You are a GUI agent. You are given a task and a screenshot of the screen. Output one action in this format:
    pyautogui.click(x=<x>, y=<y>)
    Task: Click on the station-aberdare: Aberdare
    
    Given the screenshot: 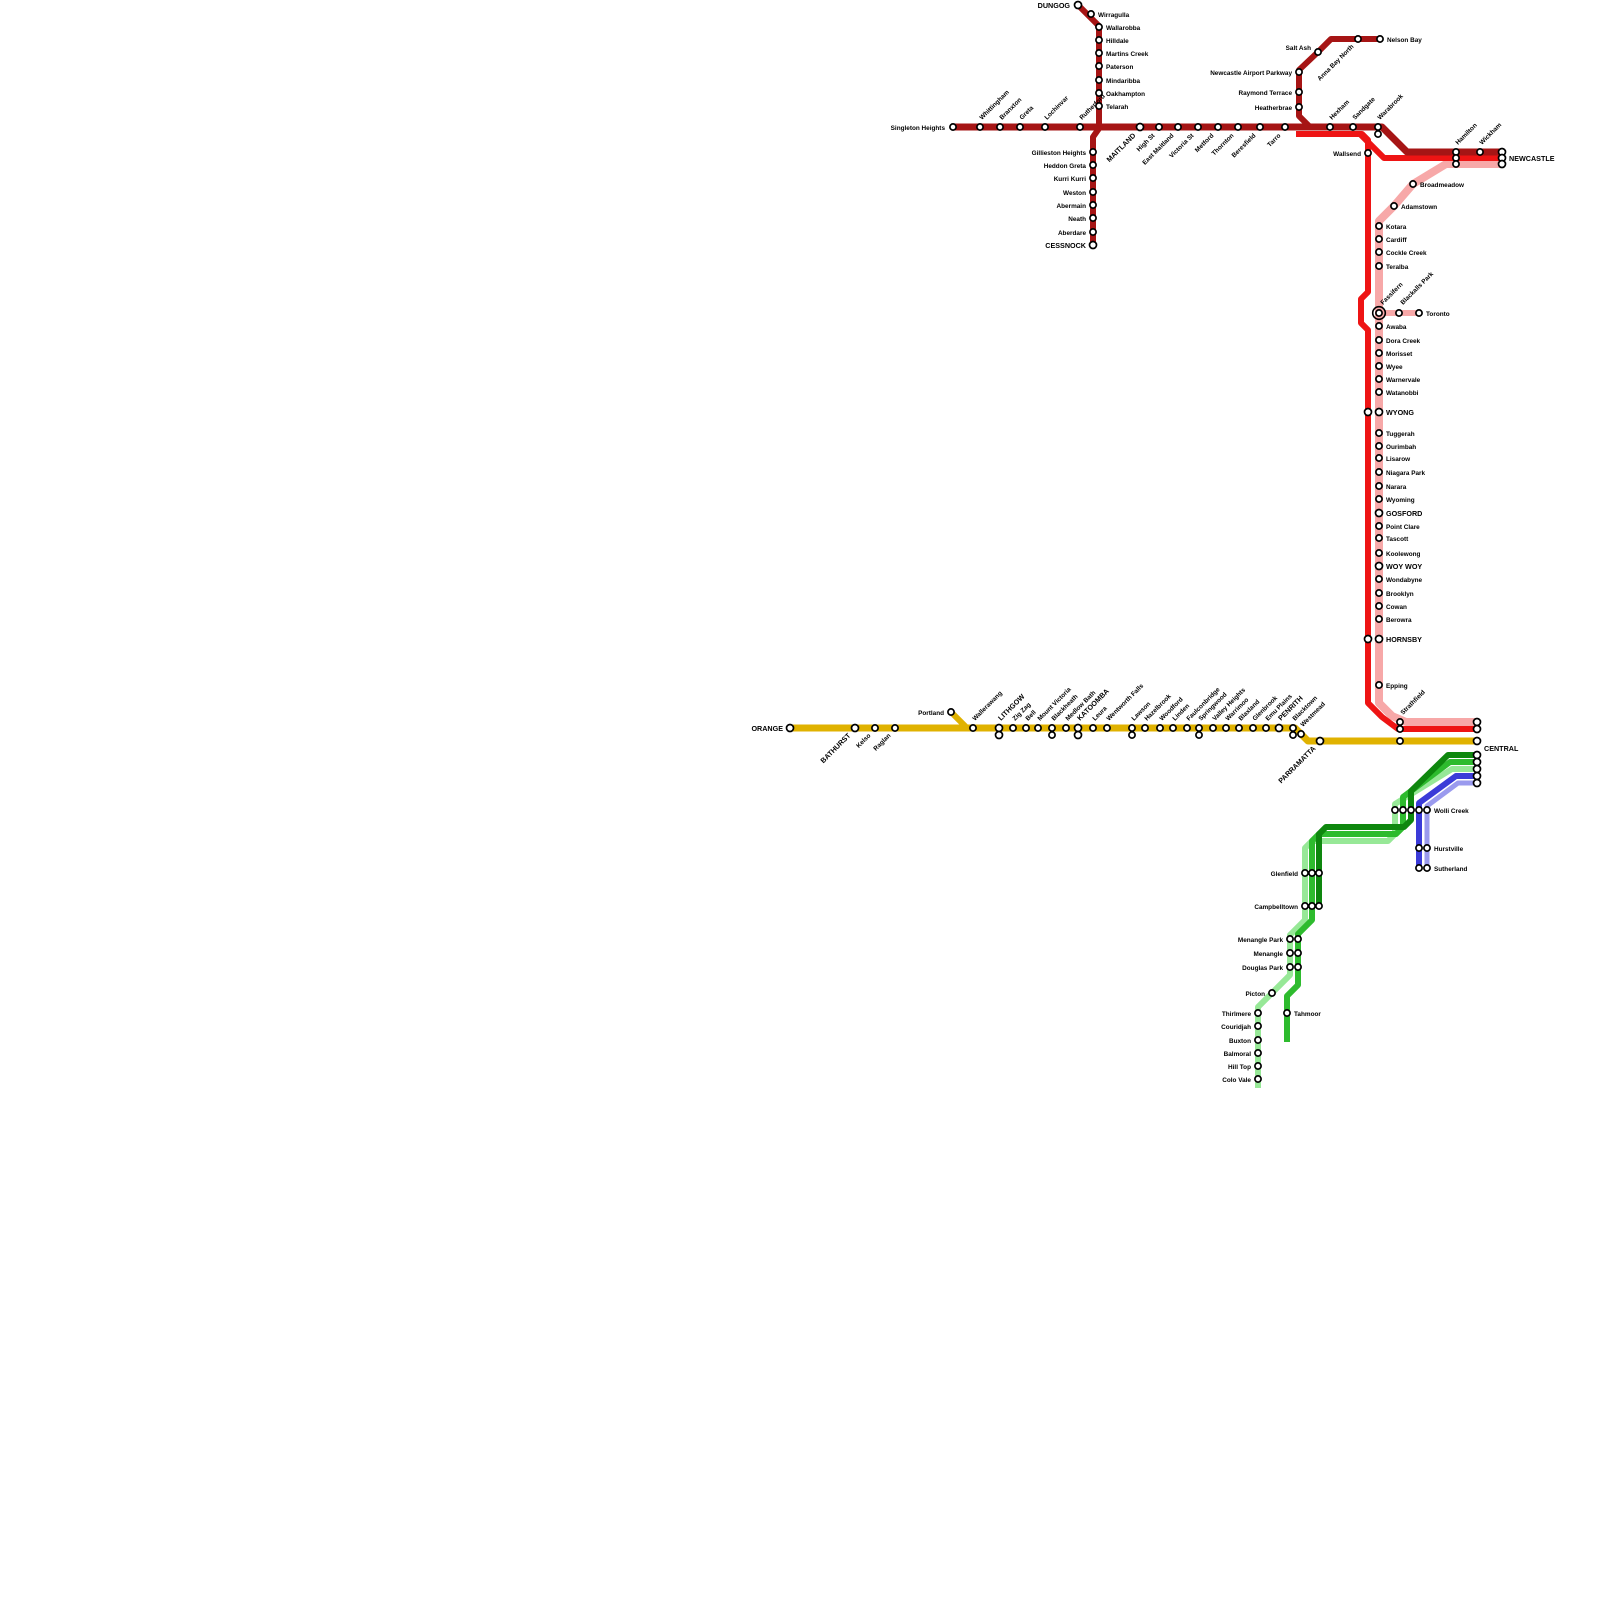 What is the action you would take?
    pyautogui.click(x=1077, y=232)
    